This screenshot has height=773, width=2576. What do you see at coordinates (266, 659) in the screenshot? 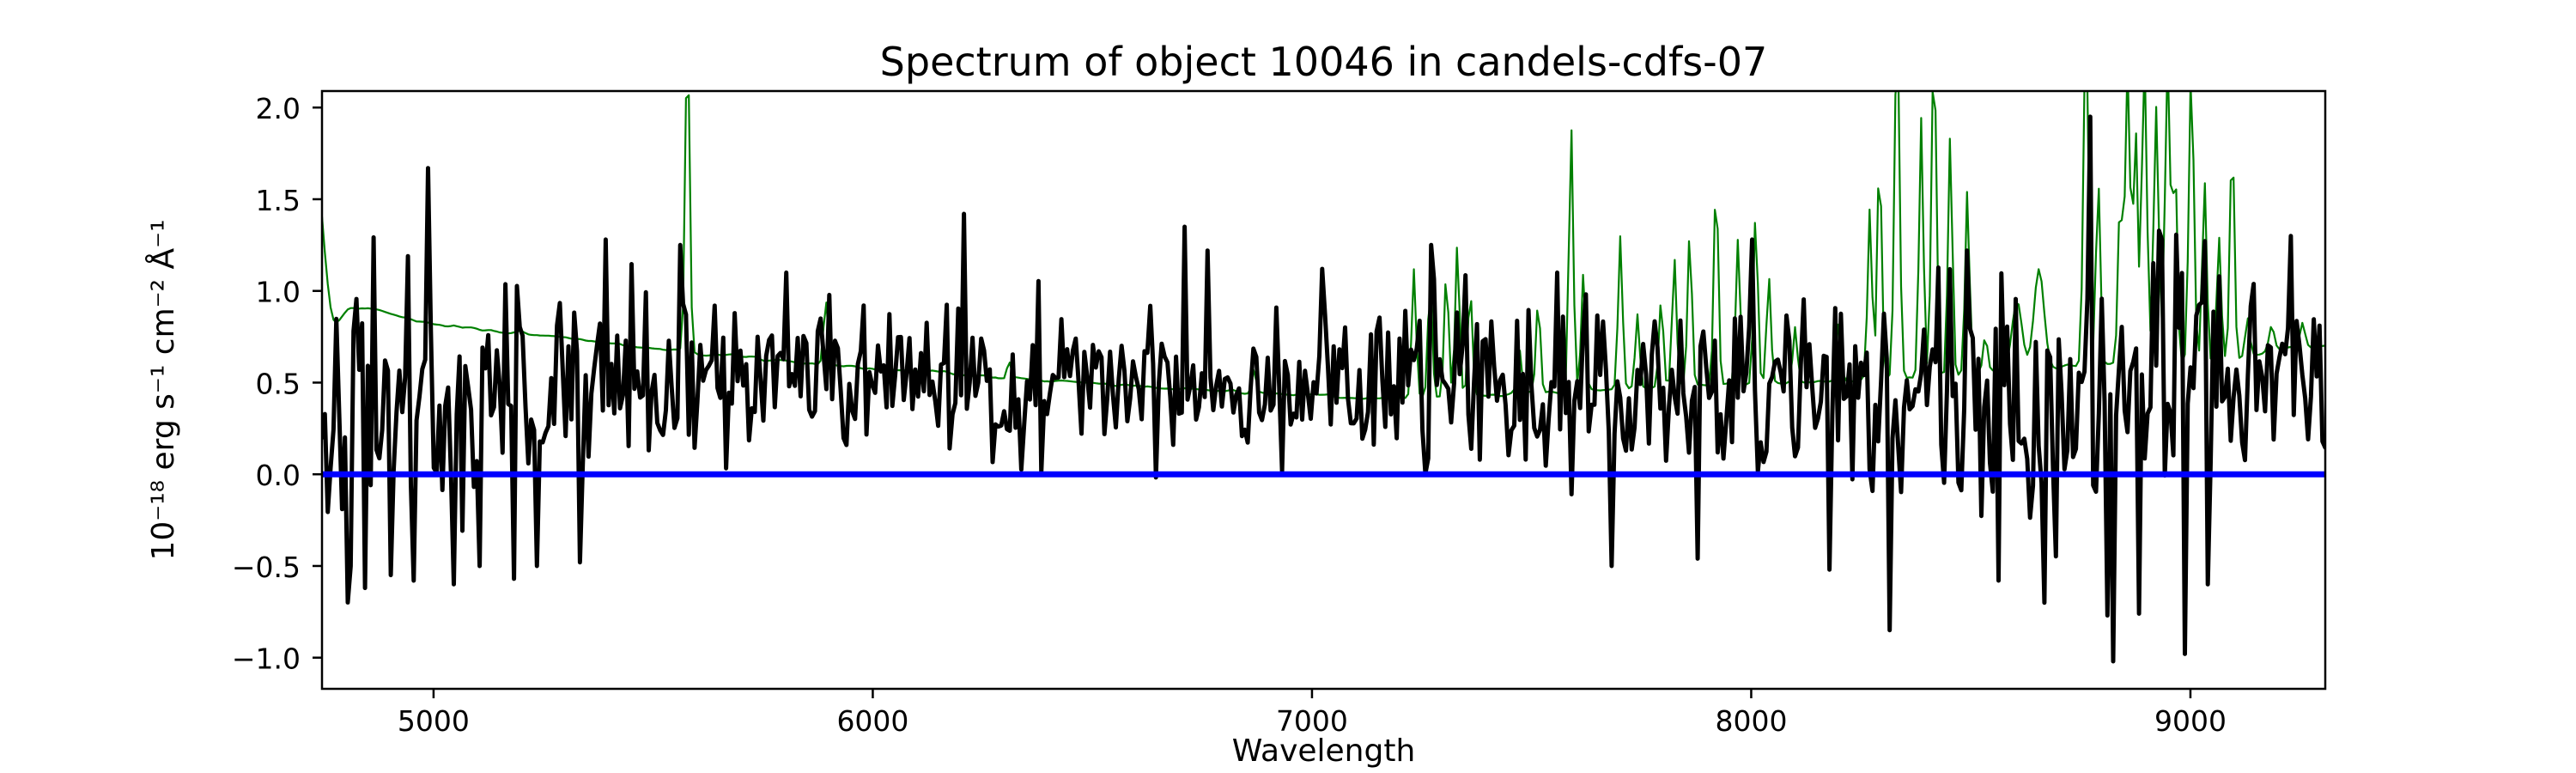
I see `y-tick-label: −1.0` at bounding box center [266, 659].